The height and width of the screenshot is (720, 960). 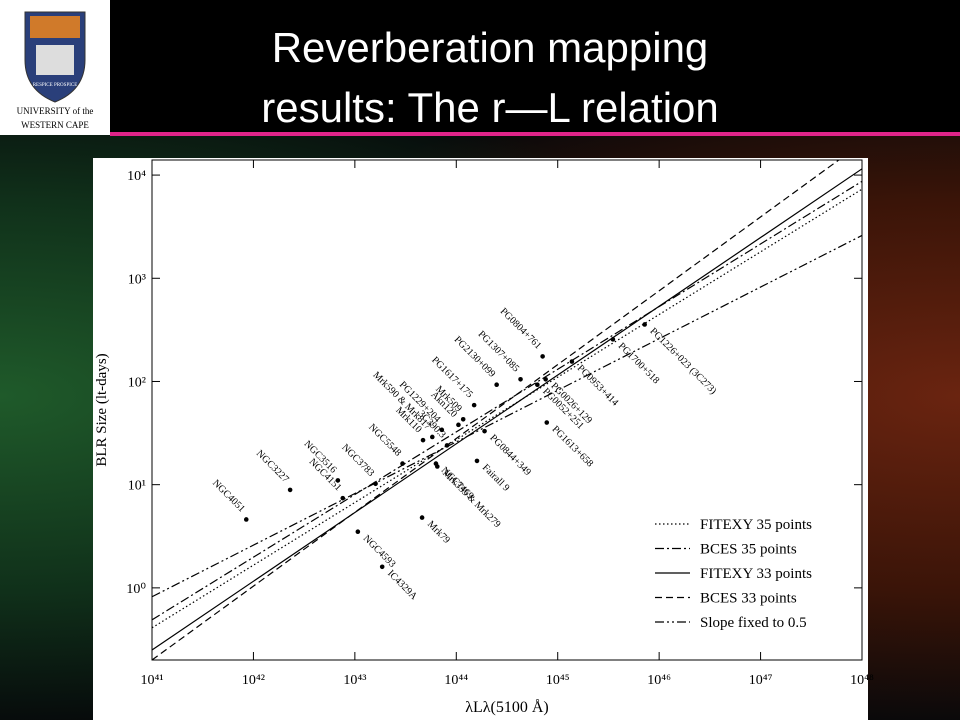 I want to click on legend-label: BCES 33 points, so click(x=748, y=599).